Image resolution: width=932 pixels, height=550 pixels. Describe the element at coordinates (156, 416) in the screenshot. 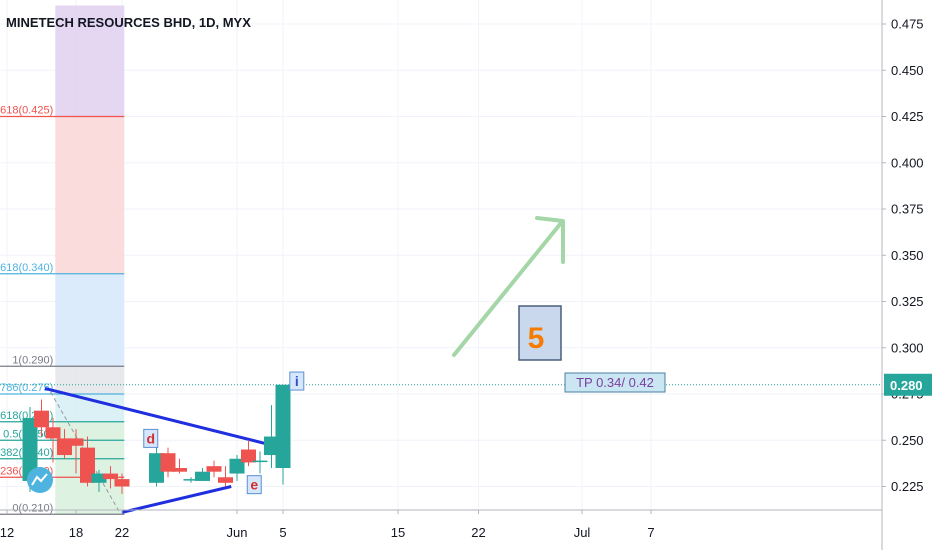

I see `upper-trendline` at that location.